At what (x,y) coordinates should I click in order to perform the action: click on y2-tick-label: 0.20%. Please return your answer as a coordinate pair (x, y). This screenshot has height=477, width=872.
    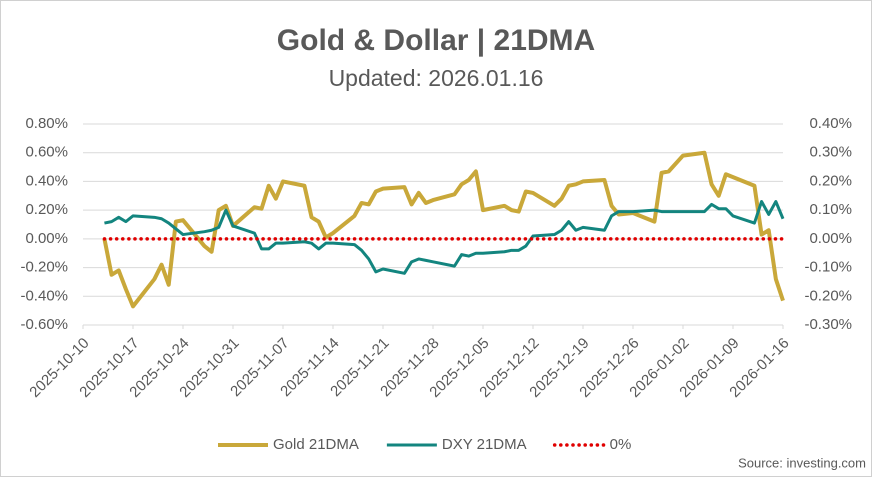
    Looking at the image, I should click on (830, 180).